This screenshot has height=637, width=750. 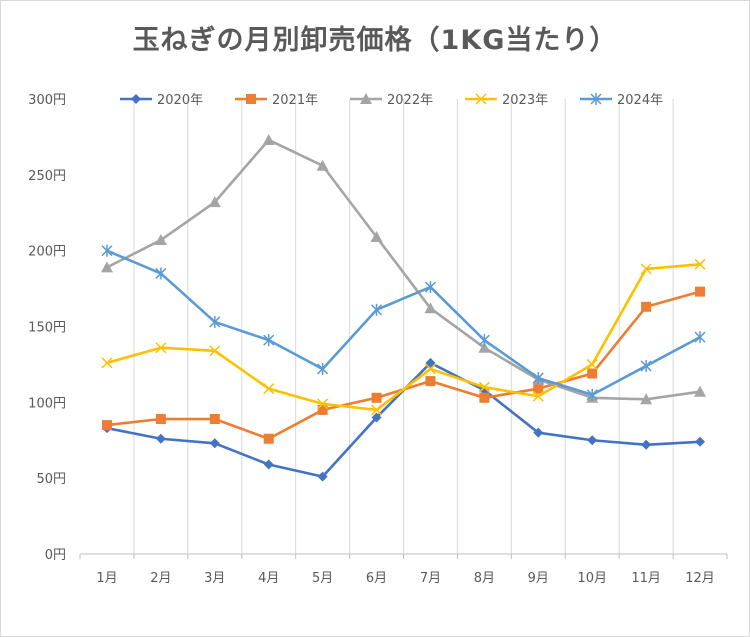 I want to click on legend-item: 2020年, so click(x=161, y=100).